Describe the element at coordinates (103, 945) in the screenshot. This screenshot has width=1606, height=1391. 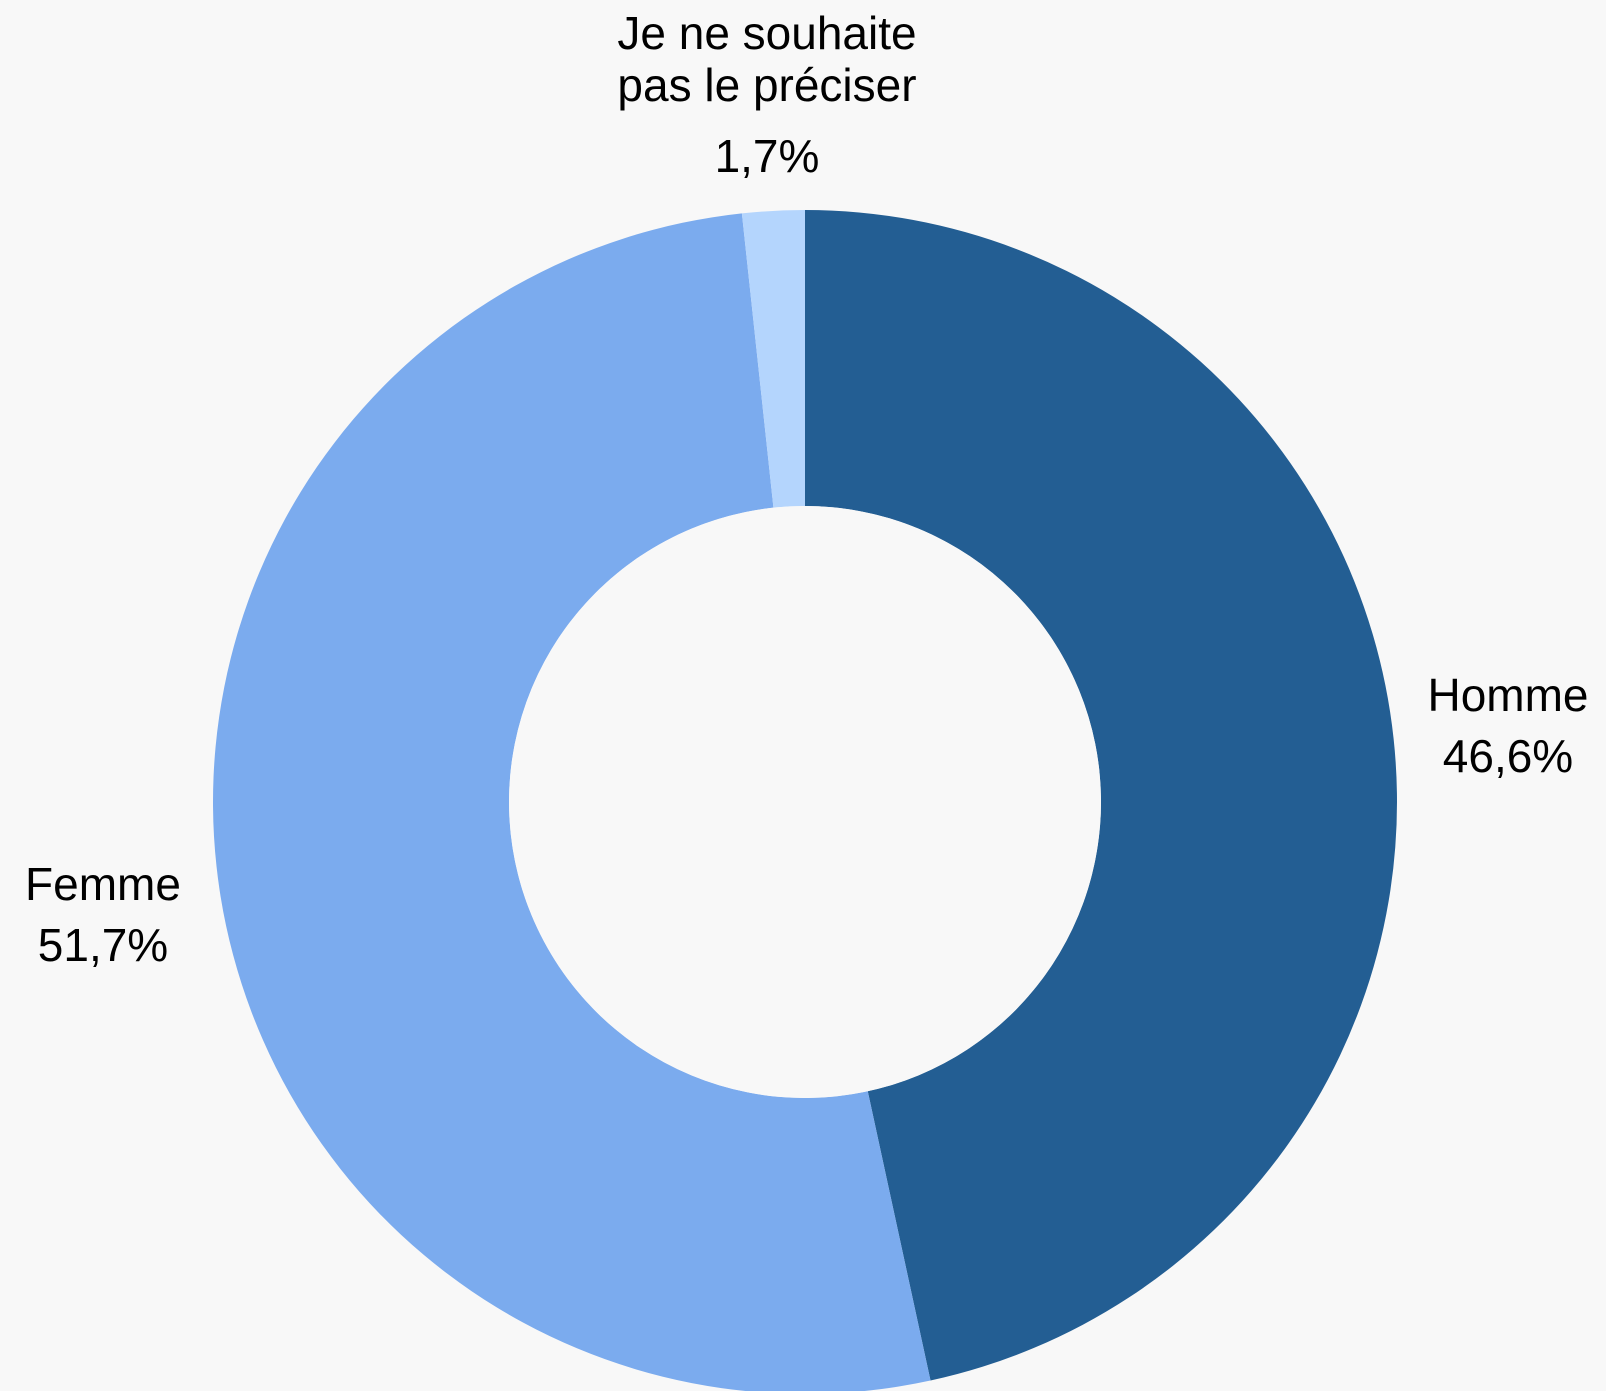
I see `slice-value-femme: 51,7%` at that location.